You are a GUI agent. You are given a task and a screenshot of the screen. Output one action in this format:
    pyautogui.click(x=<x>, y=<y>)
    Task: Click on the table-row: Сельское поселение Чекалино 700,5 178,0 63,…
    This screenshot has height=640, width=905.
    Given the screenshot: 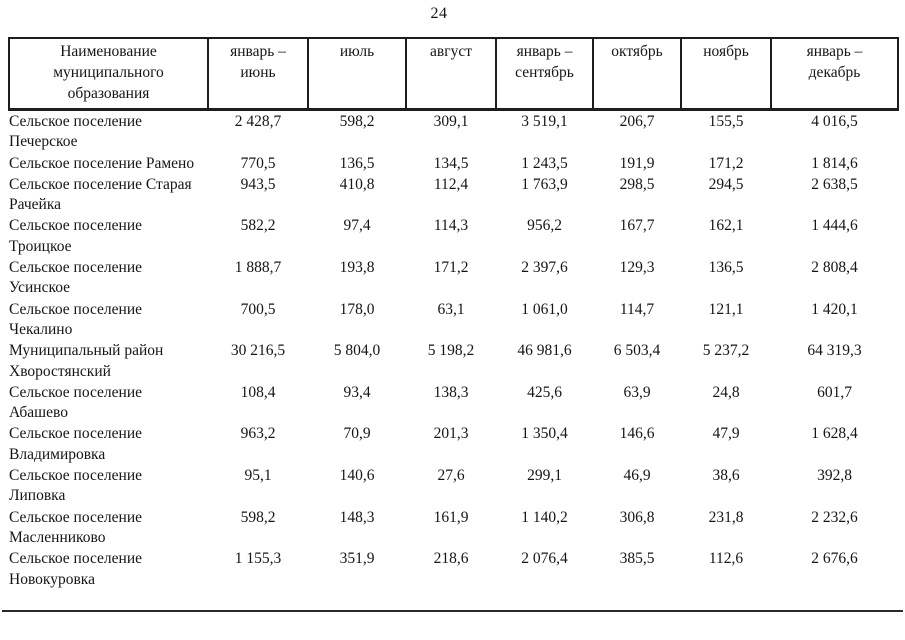 What is the action you would take?
    pyautogui.click(x=453, y=320)
    